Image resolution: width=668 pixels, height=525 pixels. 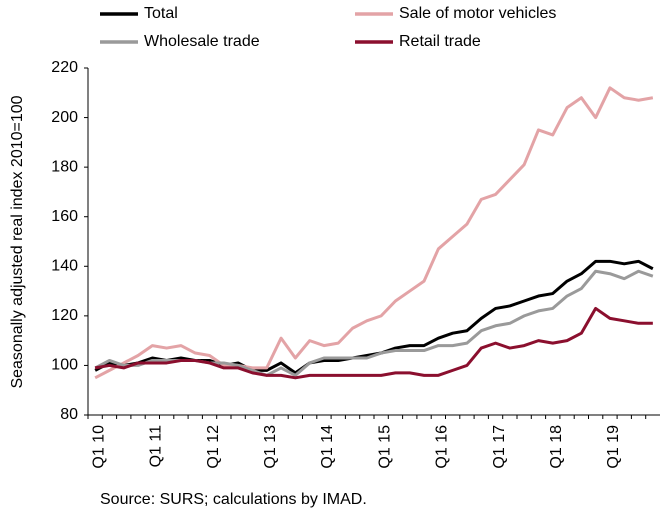 What do you see at coordinates (213, 447) in the screenshot?
I see `x-tick-label: Q1 12` at bounding box center [213, 447].